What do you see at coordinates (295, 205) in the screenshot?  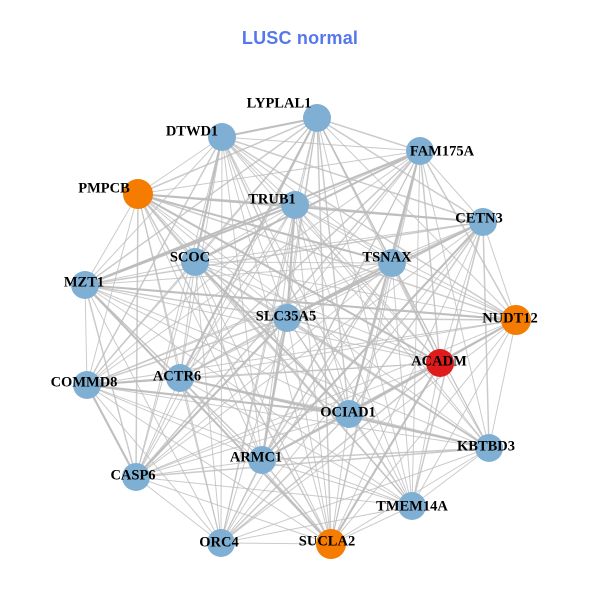 I see `network-node-trub1` at bounding box center [295, 205].